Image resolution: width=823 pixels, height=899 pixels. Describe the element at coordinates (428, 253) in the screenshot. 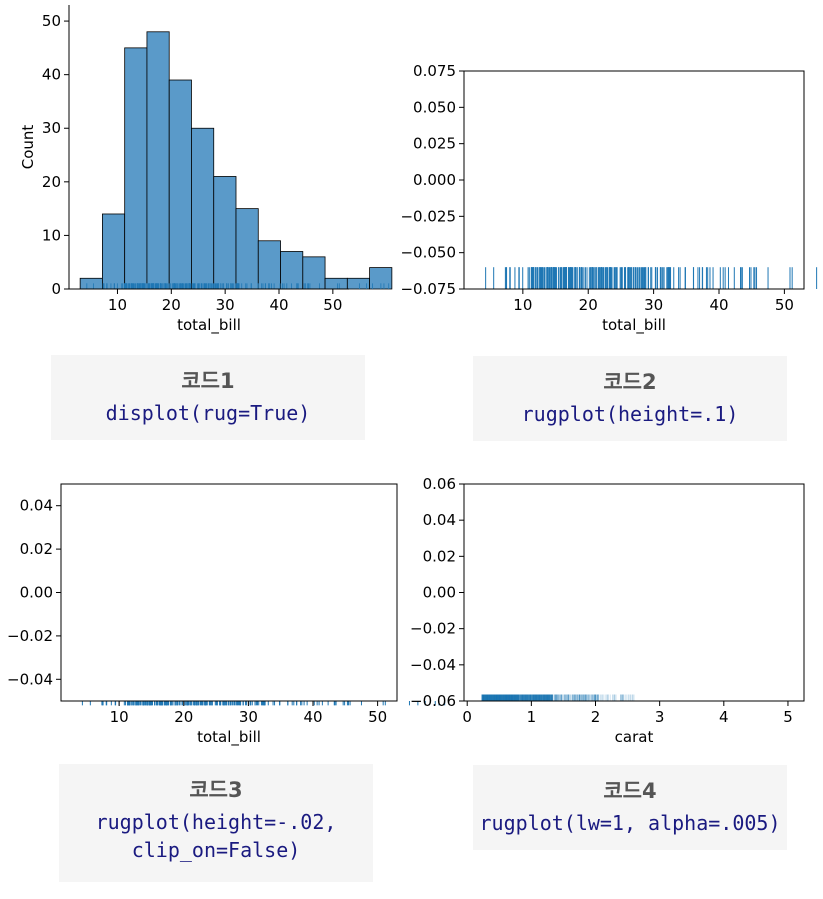

I see `y-tick-label: −0.050` at that location.